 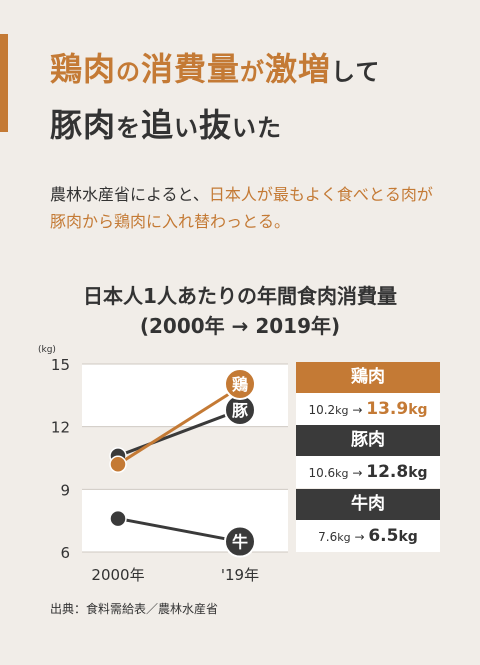 I want to click on accent-bar, so click(x=4, y=83).